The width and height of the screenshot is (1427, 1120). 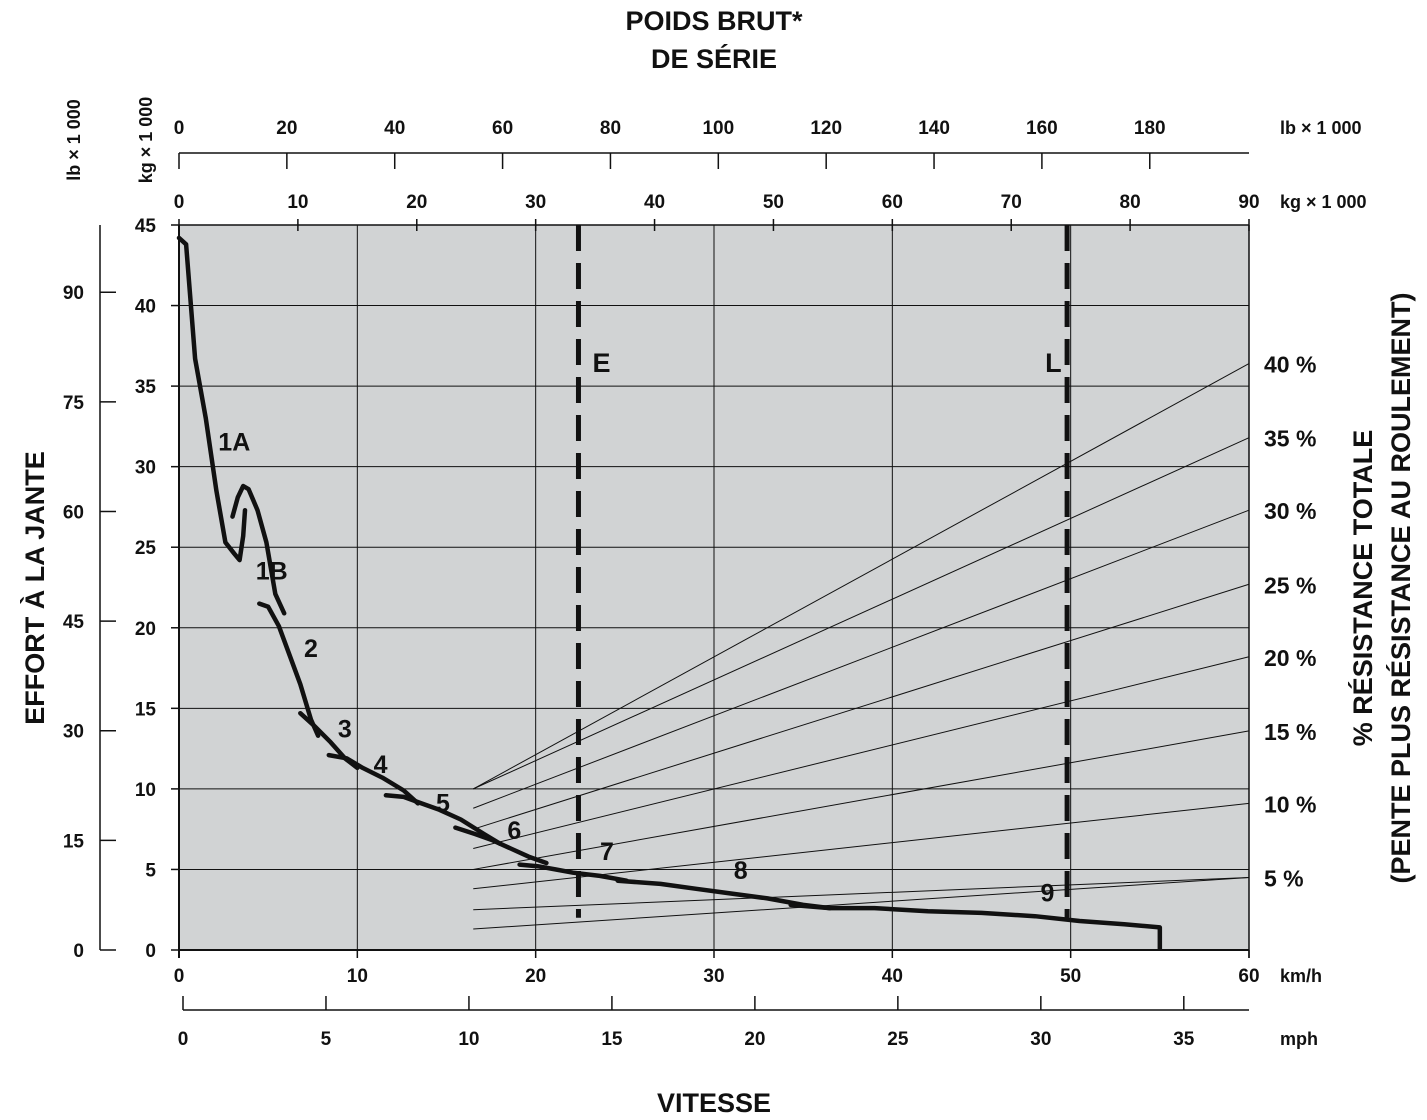 I want to click on top-lb-unit-right: lb × 1 000, so click(x=1321, y=128).